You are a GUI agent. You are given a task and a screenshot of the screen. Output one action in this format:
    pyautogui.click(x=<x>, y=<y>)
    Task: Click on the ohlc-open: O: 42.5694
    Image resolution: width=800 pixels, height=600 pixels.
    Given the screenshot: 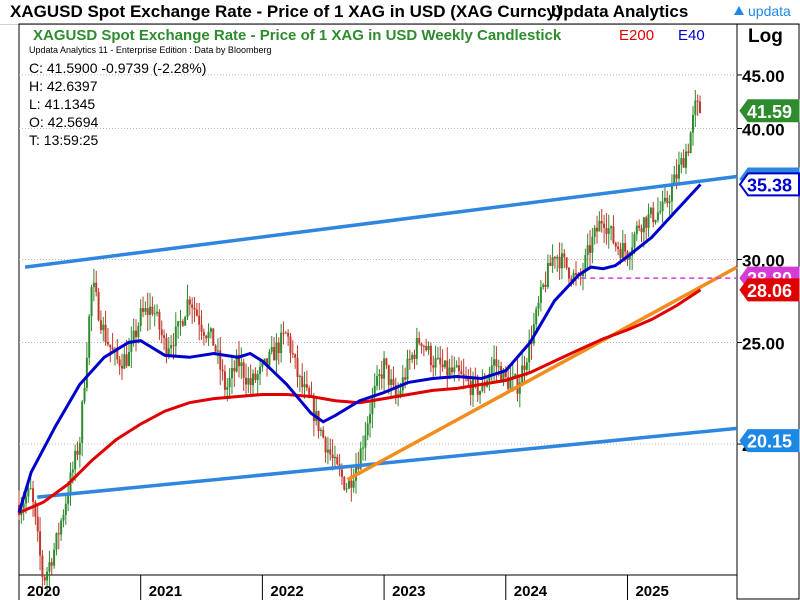 What is the action you would take?
    pyautogui.click(x=63, y=122)
    